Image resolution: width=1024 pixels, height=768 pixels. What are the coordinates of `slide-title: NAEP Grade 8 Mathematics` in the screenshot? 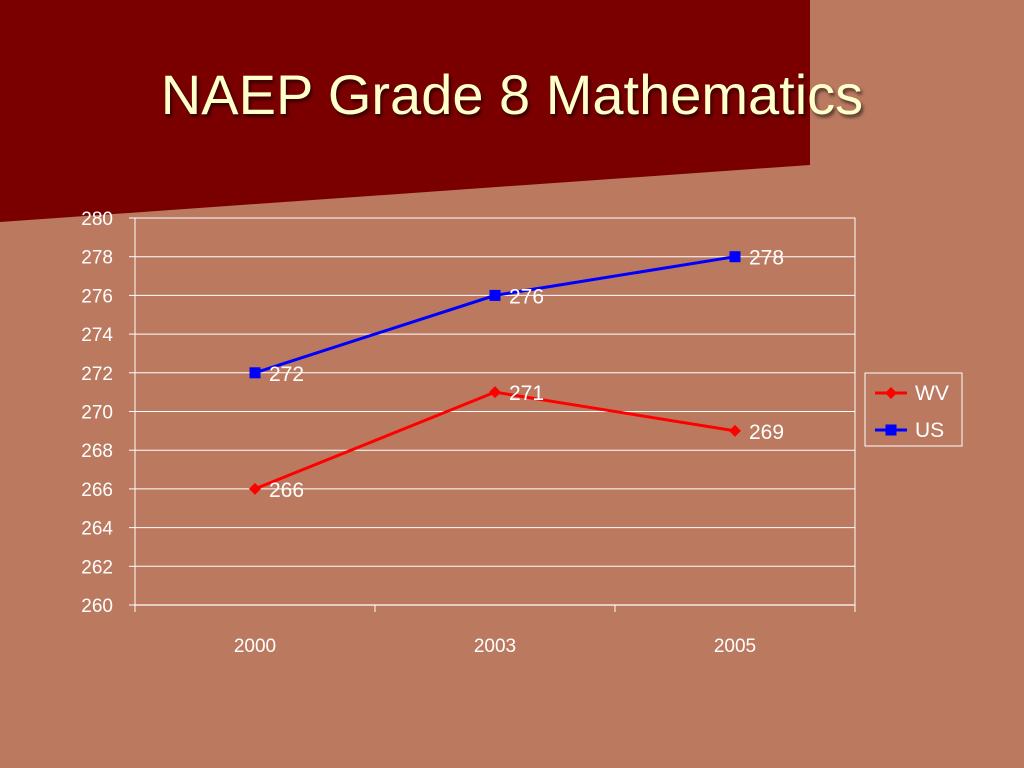 It's located at (512, 94).